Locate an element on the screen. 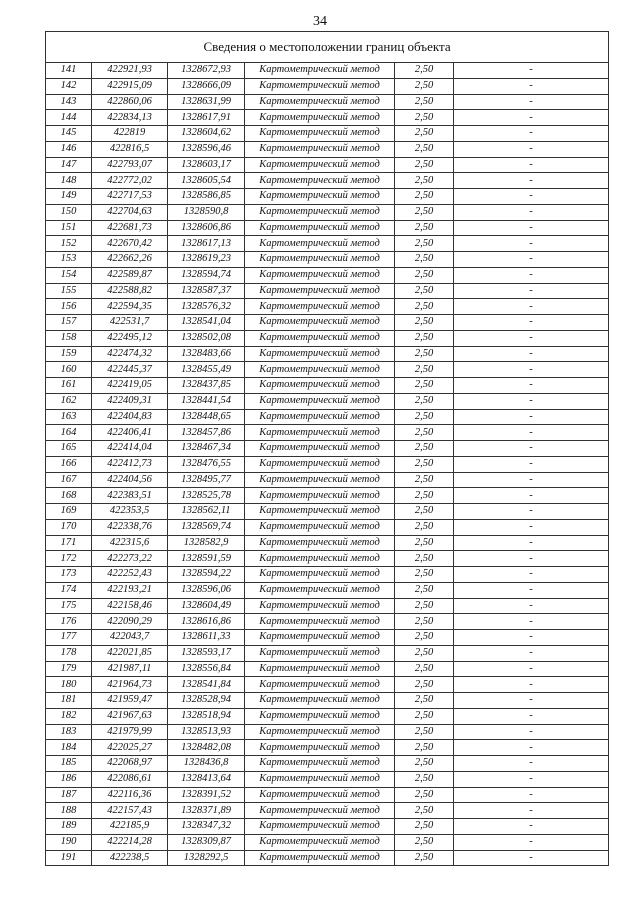 This screenshot has height=906, width=640. point-number: 152 is located at coordinates (68, 243).